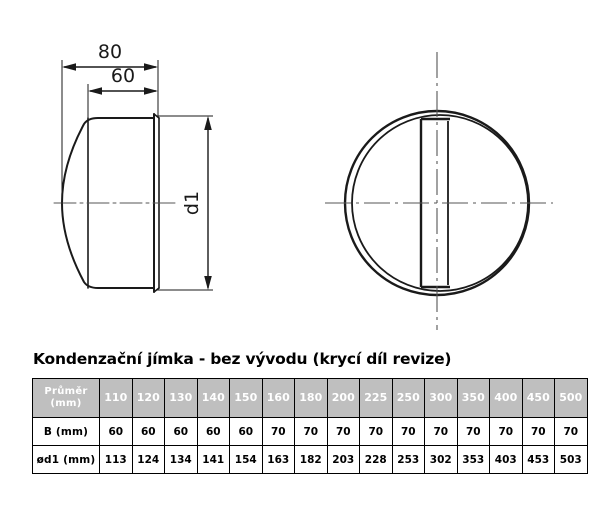 The image size is (604, 507). What do you see at coordinates (408, 398) in the screenshot?
I see `col-header-250: 250` at bounding box center [408, 398].